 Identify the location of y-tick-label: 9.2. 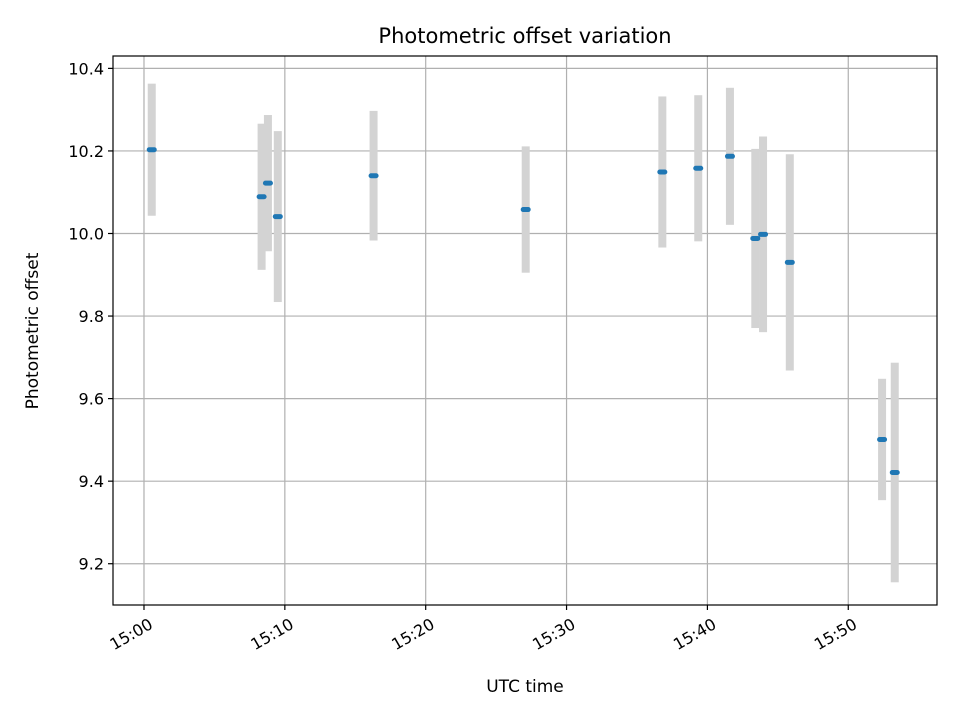
(91, 564).